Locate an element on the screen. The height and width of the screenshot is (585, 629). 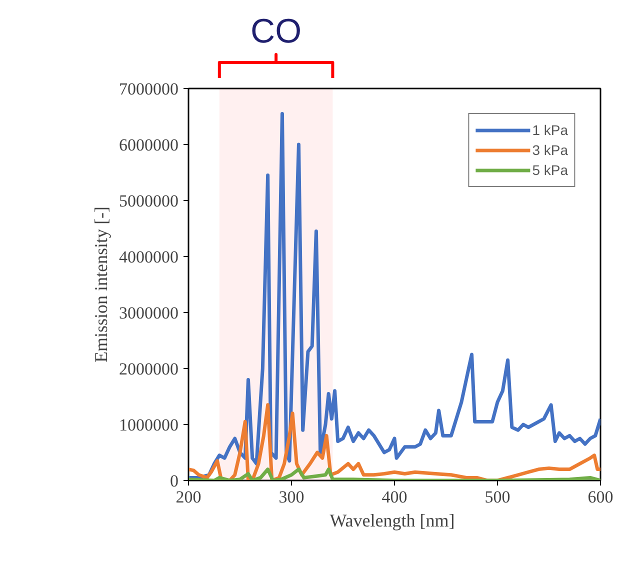
y-tick-label: 6000000 is located at coordinates (148, 145).